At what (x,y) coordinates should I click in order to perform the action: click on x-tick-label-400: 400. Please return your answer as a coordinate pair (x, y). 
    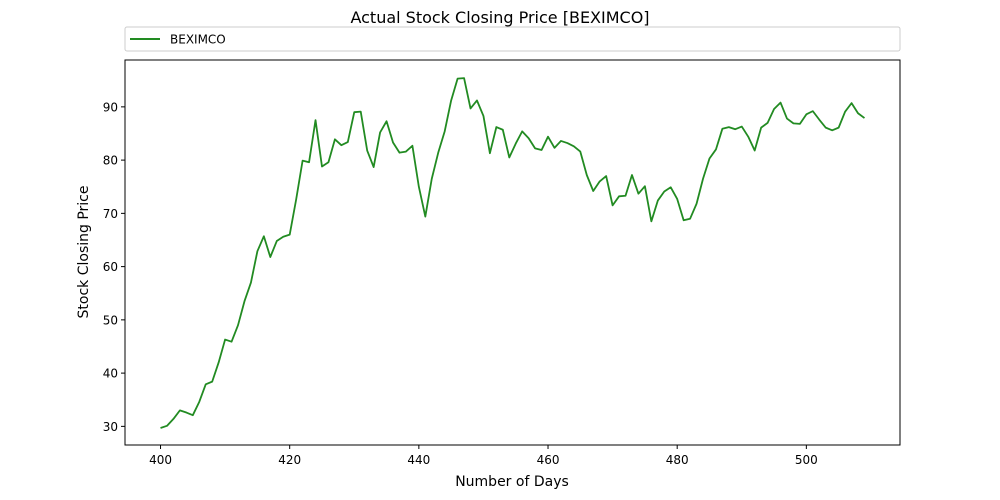
    Looking at the image, I should click on (160, 460).